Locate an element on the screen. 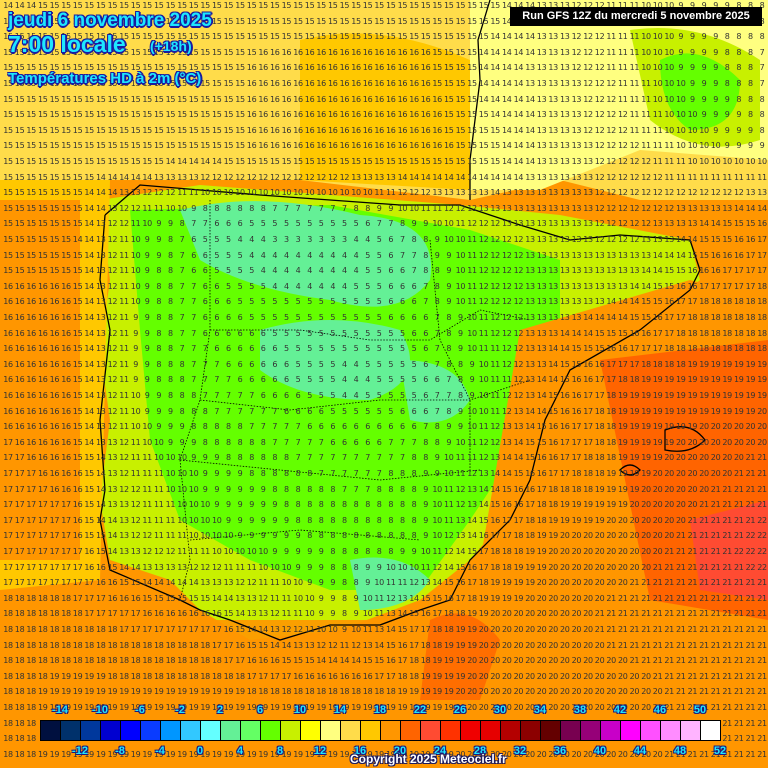  legend-label-bottom: 0 is located at coordinates (200, 751).